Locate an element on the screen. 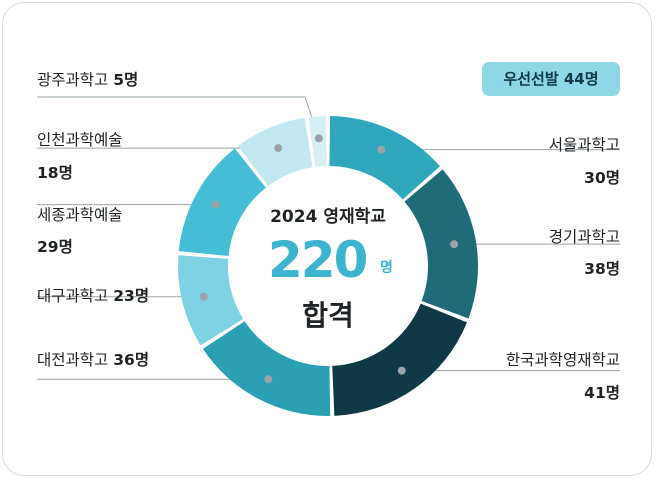  slice-label-ksa: 한국과학영재학교 is located at coordinates (562, 360).